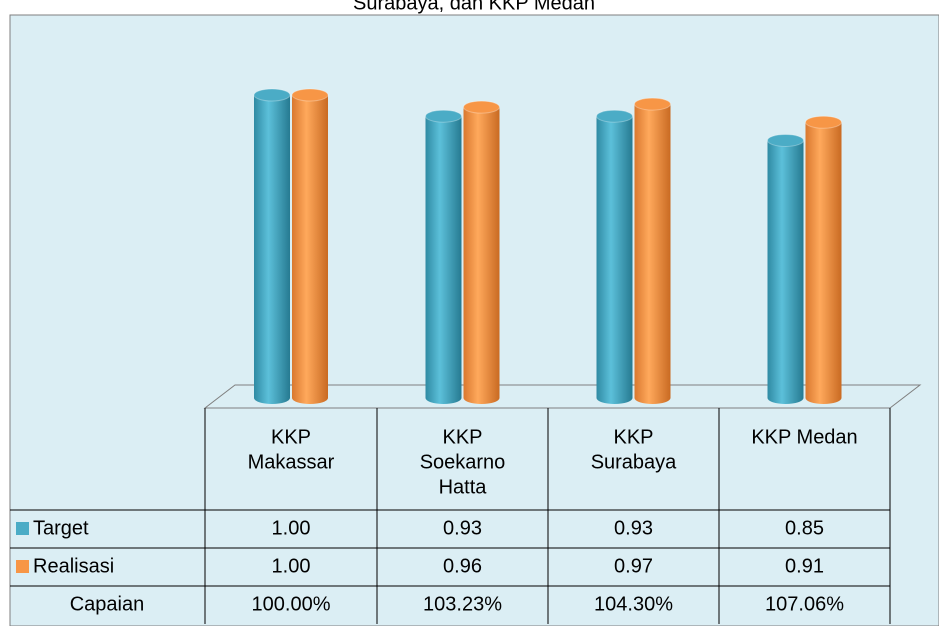 The width and height of the screenshot is (939, 626). What do you see at coordinates (291, 462) in the screenshot?
I see `category-label: Makassar` at bounding box center [291, 462].